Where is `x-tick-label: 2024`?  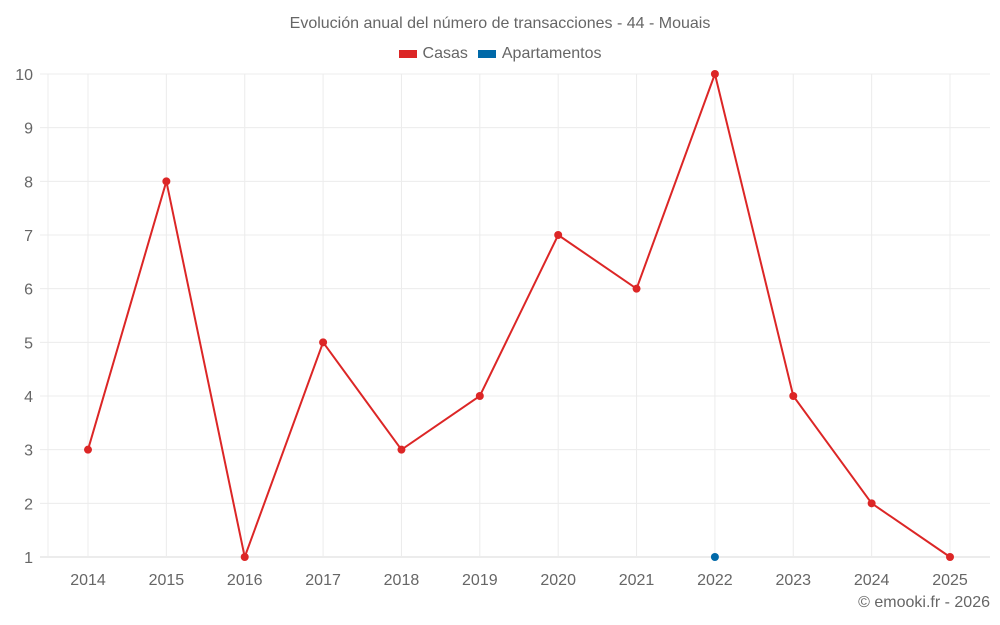 x-tick-label: 2024 is located at coordinates (872, 580).